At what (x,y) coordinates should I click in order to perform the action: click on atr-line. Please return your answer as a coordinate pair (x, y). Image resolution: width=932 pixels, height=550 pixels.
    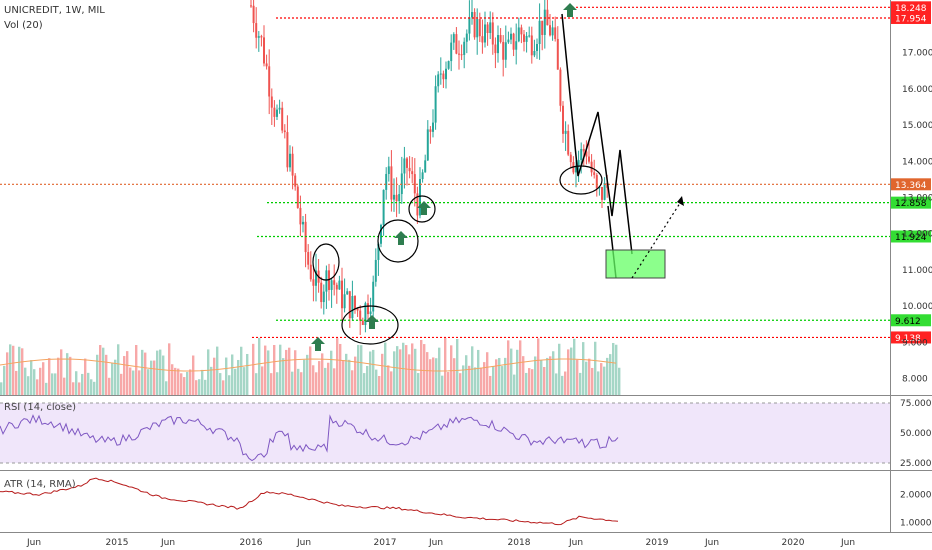
    Looking at the image, I should click on (309, 501).